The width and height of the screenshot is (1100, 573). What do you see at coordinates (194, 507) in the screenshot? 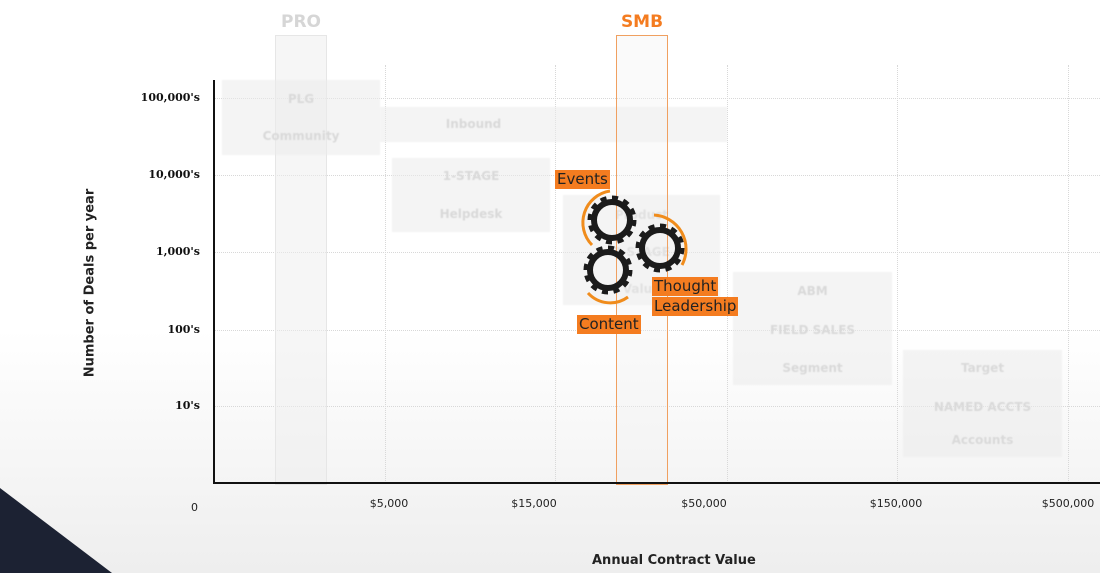
I see `origin-label: 0` at bounding box center [194, 507].